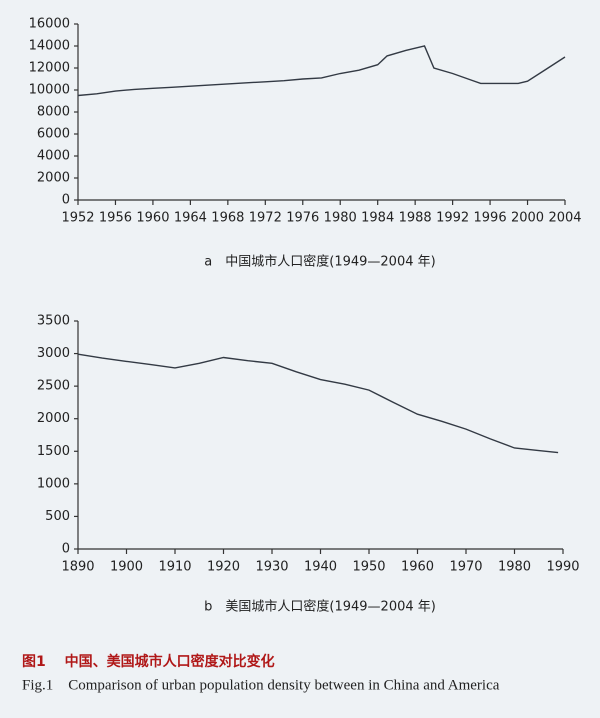 The width and height of the screenshot is (600, 718). I want to click on y-tick-label: 10000, so click(49, 90).